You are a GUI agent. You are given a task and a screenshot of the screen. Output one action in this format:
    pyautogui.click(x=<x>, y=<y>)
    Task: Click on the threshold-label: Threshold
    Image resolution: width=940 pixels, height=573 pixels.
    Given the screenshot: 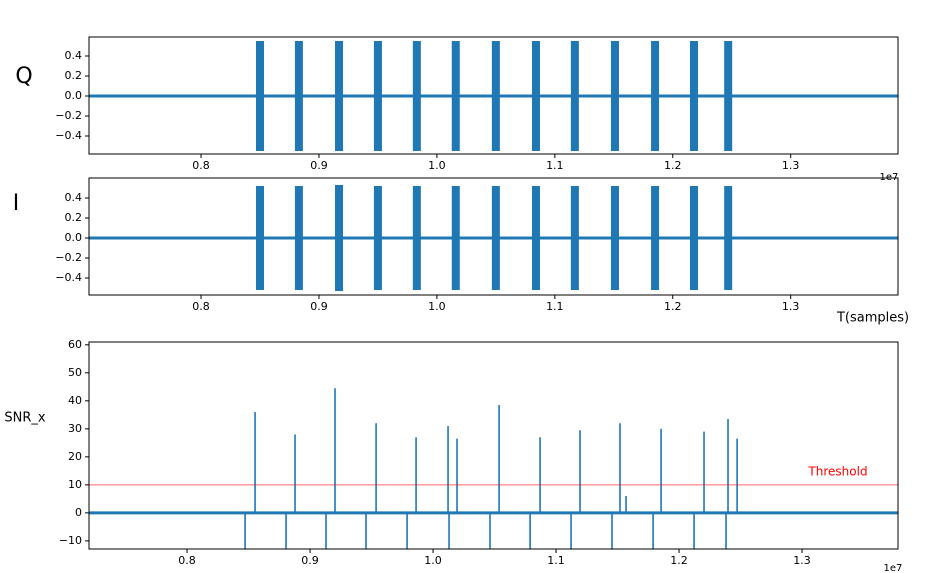 What is the action you would take?
    pyautogui.click(x=837, y=471)
    